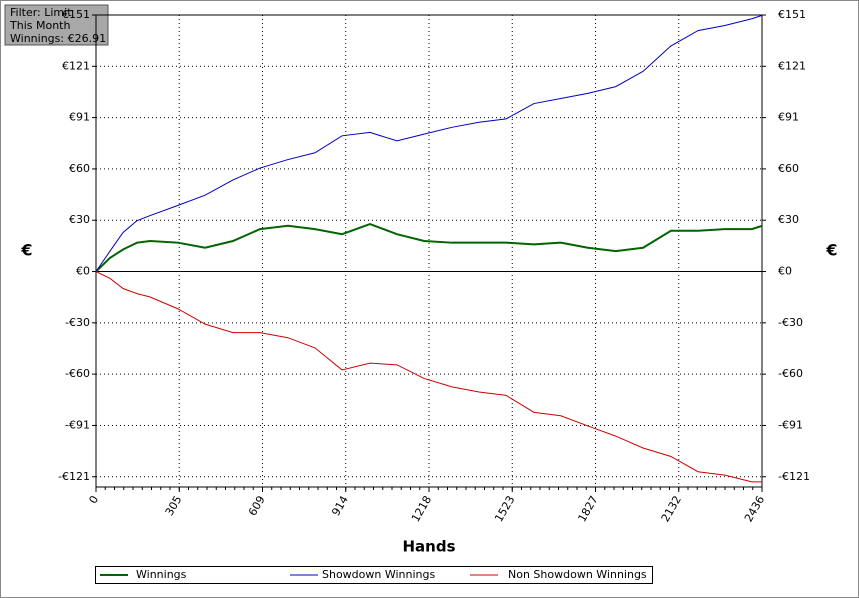  Describe the element at coordinates (788, 117) in the screenshot. I see `y2-tick-label: €91` at that location.